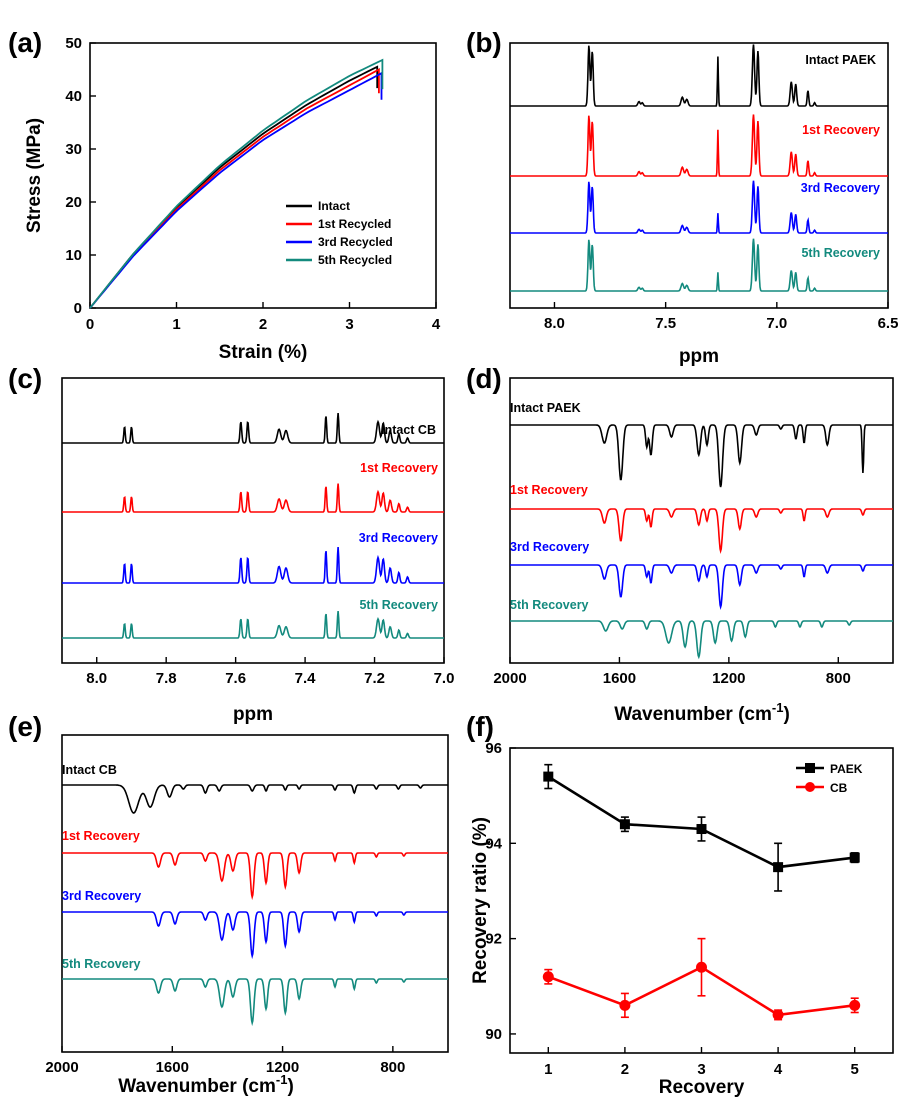  Describe the element at coordinates (355, 260) in the screenshot. I see `legend-entry: 5th Recycled` at that location.